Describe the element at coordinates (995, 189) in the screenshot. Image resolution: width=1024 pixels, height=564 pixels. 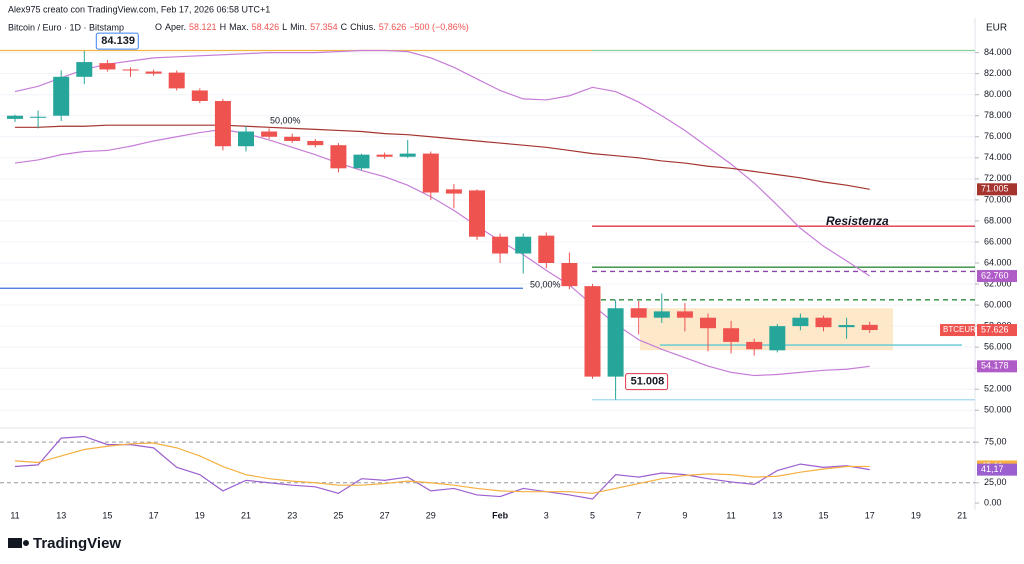
I see `price-label: 71.005` at that location.